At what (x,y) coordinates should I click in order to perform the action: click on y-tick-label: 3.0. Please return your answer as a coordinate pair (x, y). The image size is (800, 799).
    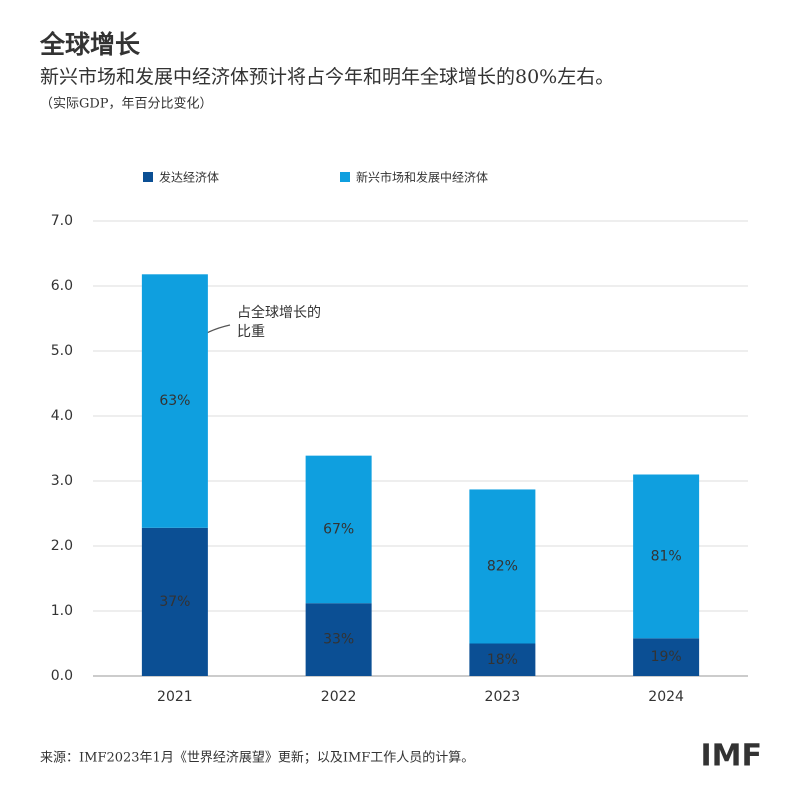
    Looking at the image, I should click on (62, 481).